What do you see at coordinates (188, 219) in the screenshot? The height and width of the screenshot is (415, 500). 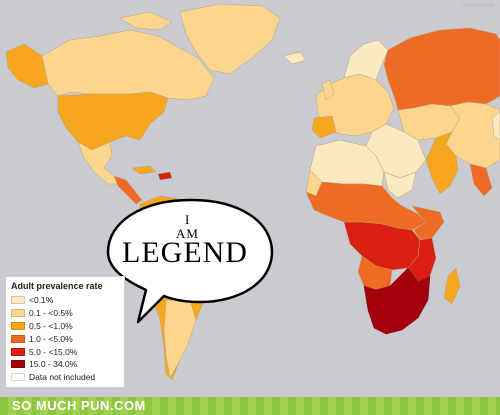 I see `bubble-word-i: I` at bounding box center [188, 219].